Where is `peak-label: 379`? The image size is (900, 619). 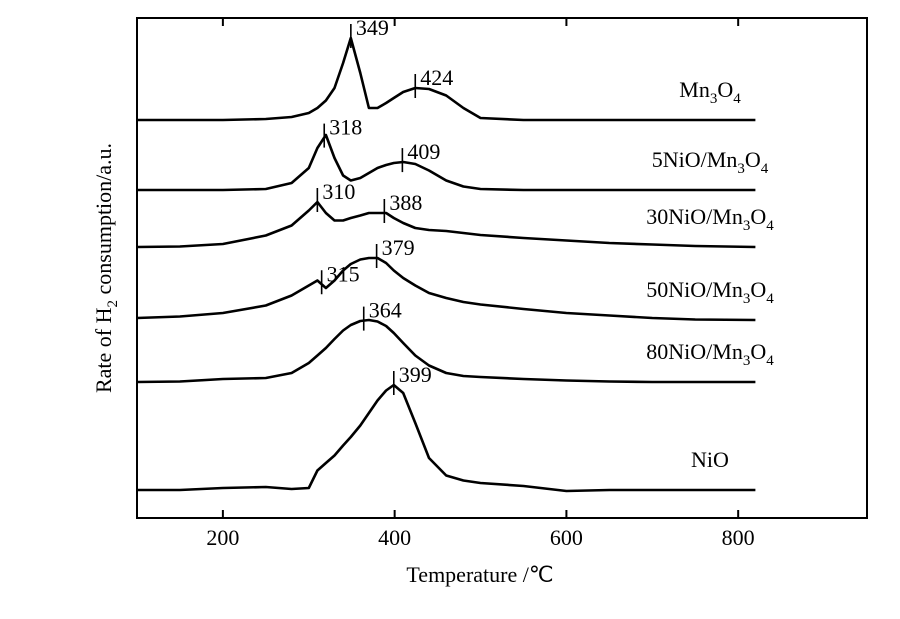
peak-label: 379 is located at coordinates (398, 247).